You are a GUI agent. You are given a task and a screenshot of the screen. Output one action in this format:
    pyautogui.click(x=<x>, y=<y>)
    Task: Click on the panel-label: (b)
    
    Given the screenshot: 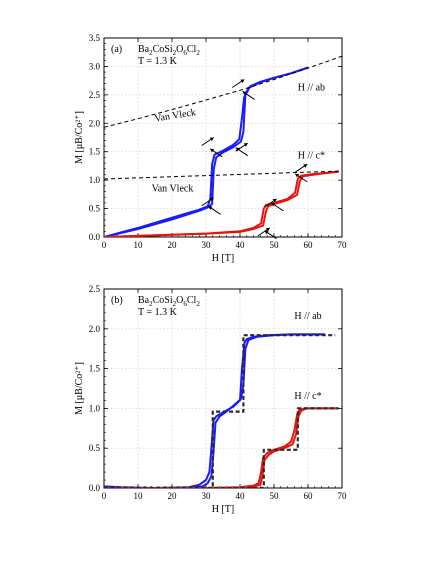 What is the action you would take?
    pyautogui.click(x=117, y=300)
    